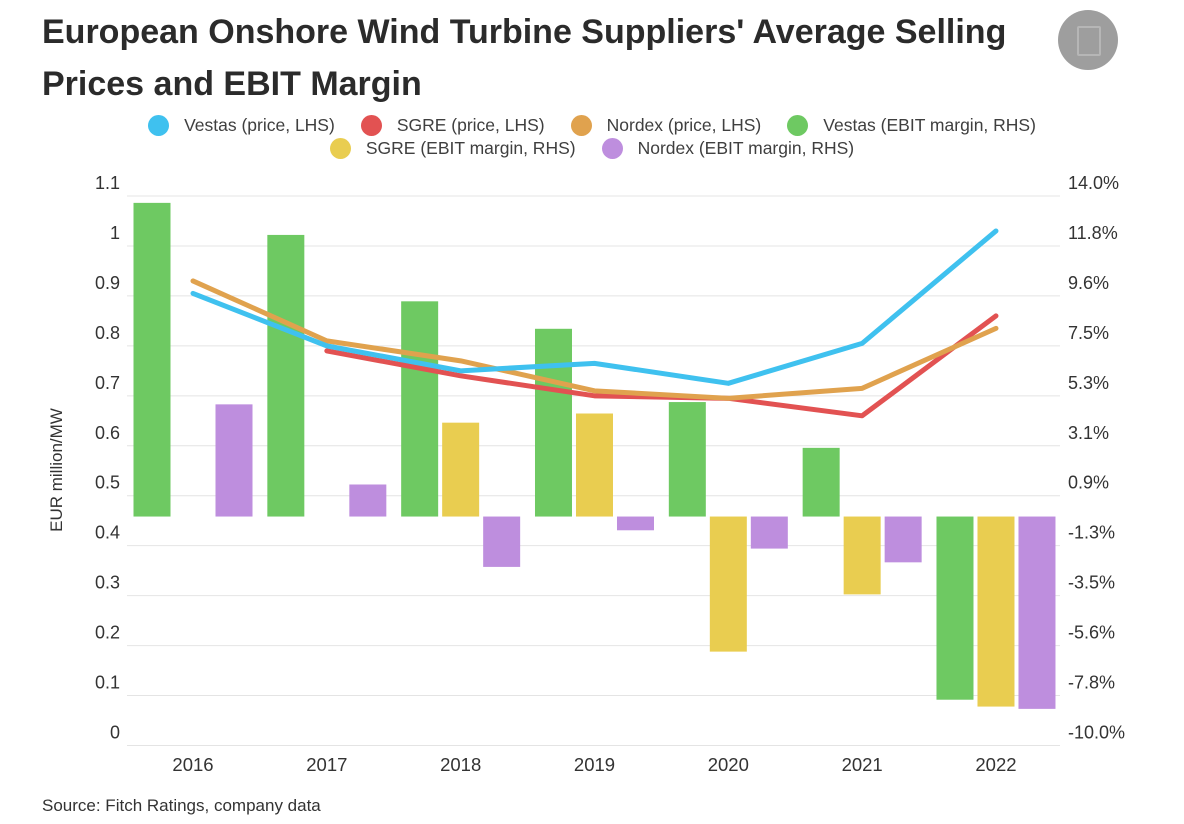 The image size is (1184, 824). Describe the element at coordinates (684, 125) in the screenshot. I see `legend-label: Nordex (price, LHS)` at that location.